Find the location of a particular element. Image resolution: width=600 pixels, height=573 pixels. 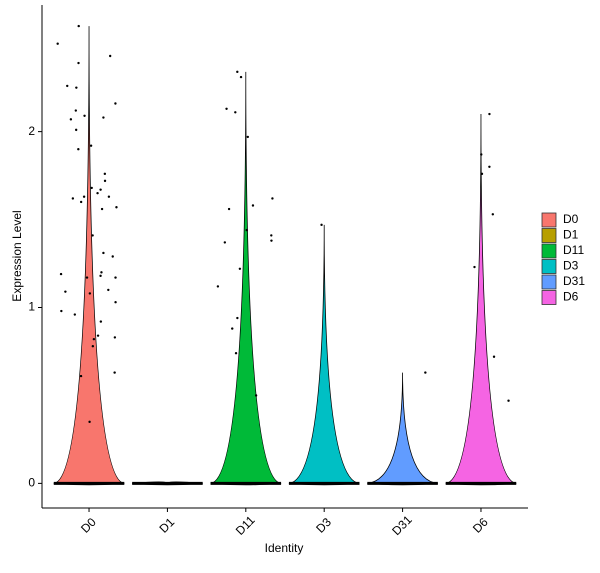

legend-label: D0 is located at coordinates (571, 219).